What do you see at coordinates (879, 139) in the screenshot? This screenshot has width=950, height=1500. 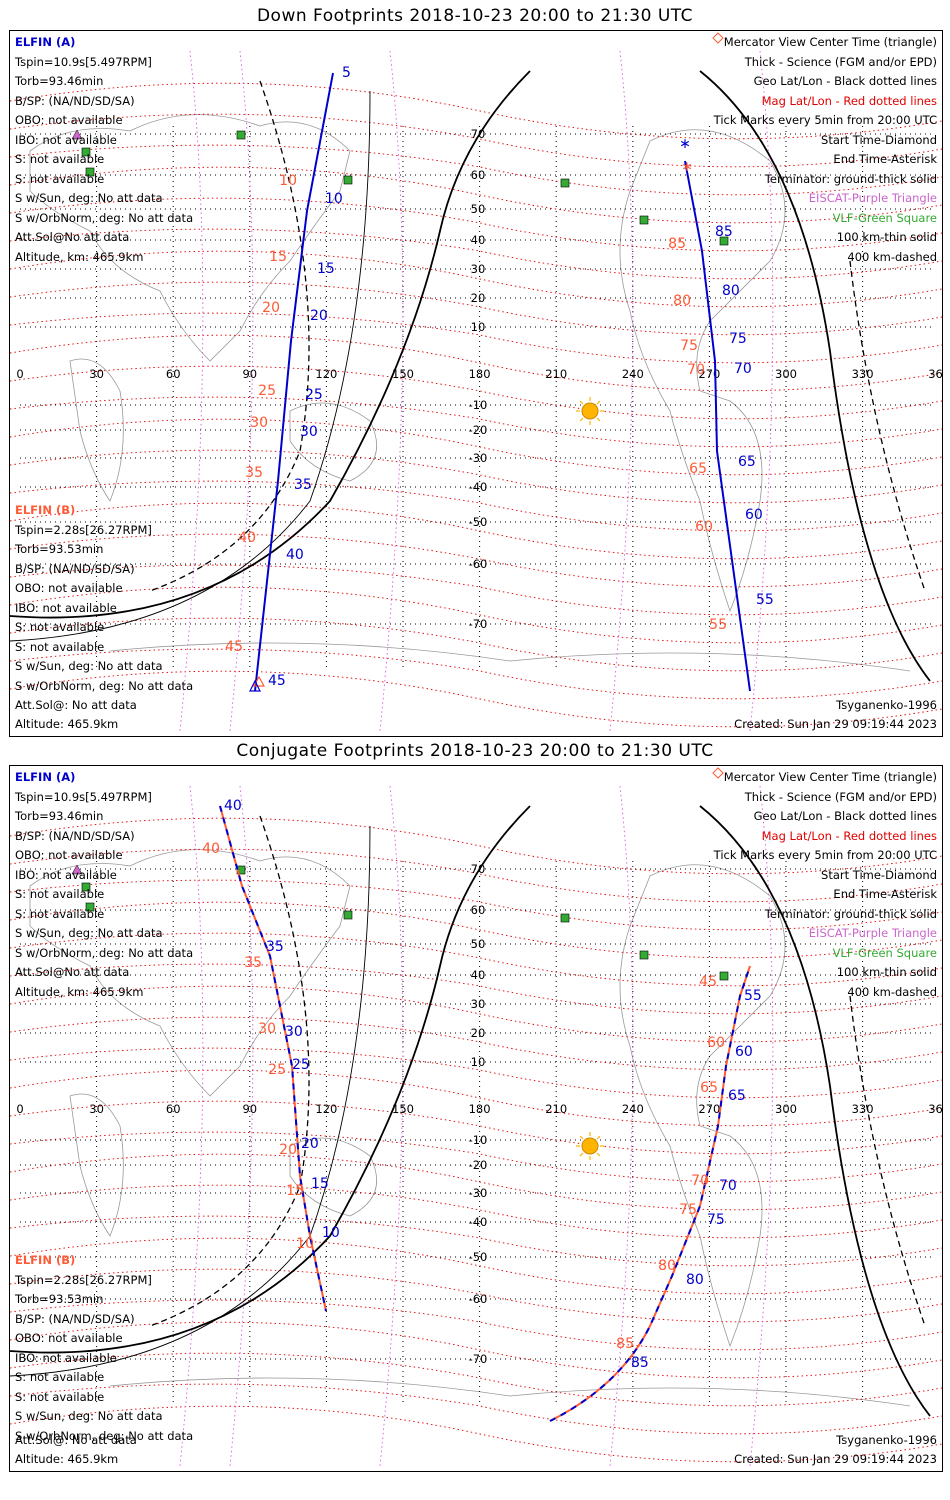 I see `legend-item: Start Time-Diamond` at bounding box center [879, 139].